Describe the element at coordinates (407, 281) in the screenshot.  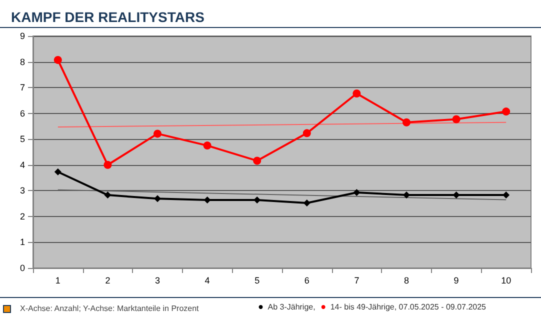
I see `x-tick-label: 8` at that location.